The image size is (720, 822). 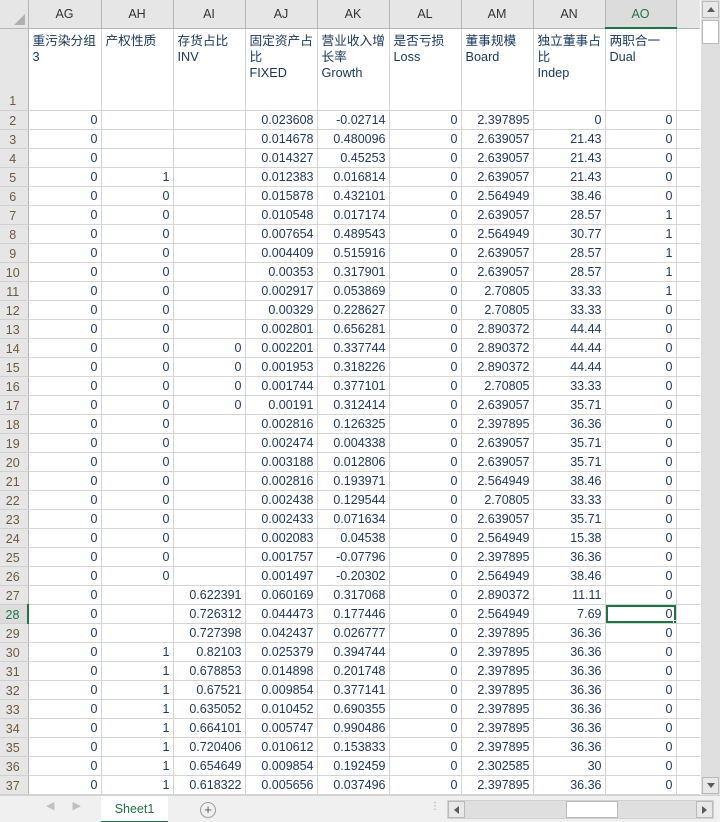 What do you see at coordinates (209, 747) in the screenshot?
I see `cell-AI35: 0.720406` at bounding box center [209, 747].